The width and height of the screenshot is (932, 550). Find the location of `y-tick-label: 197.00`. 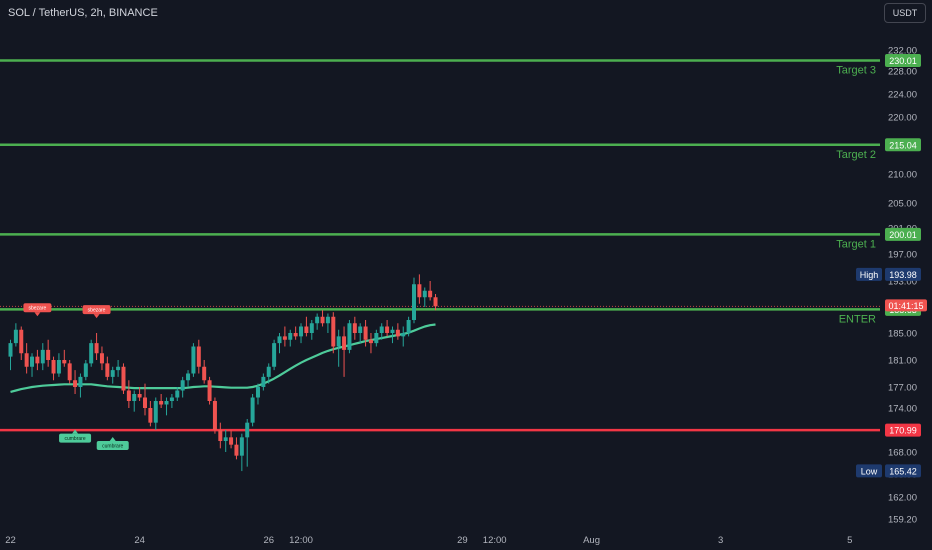

y-tick-label: 197.00 is located at coordinates (902, 255).